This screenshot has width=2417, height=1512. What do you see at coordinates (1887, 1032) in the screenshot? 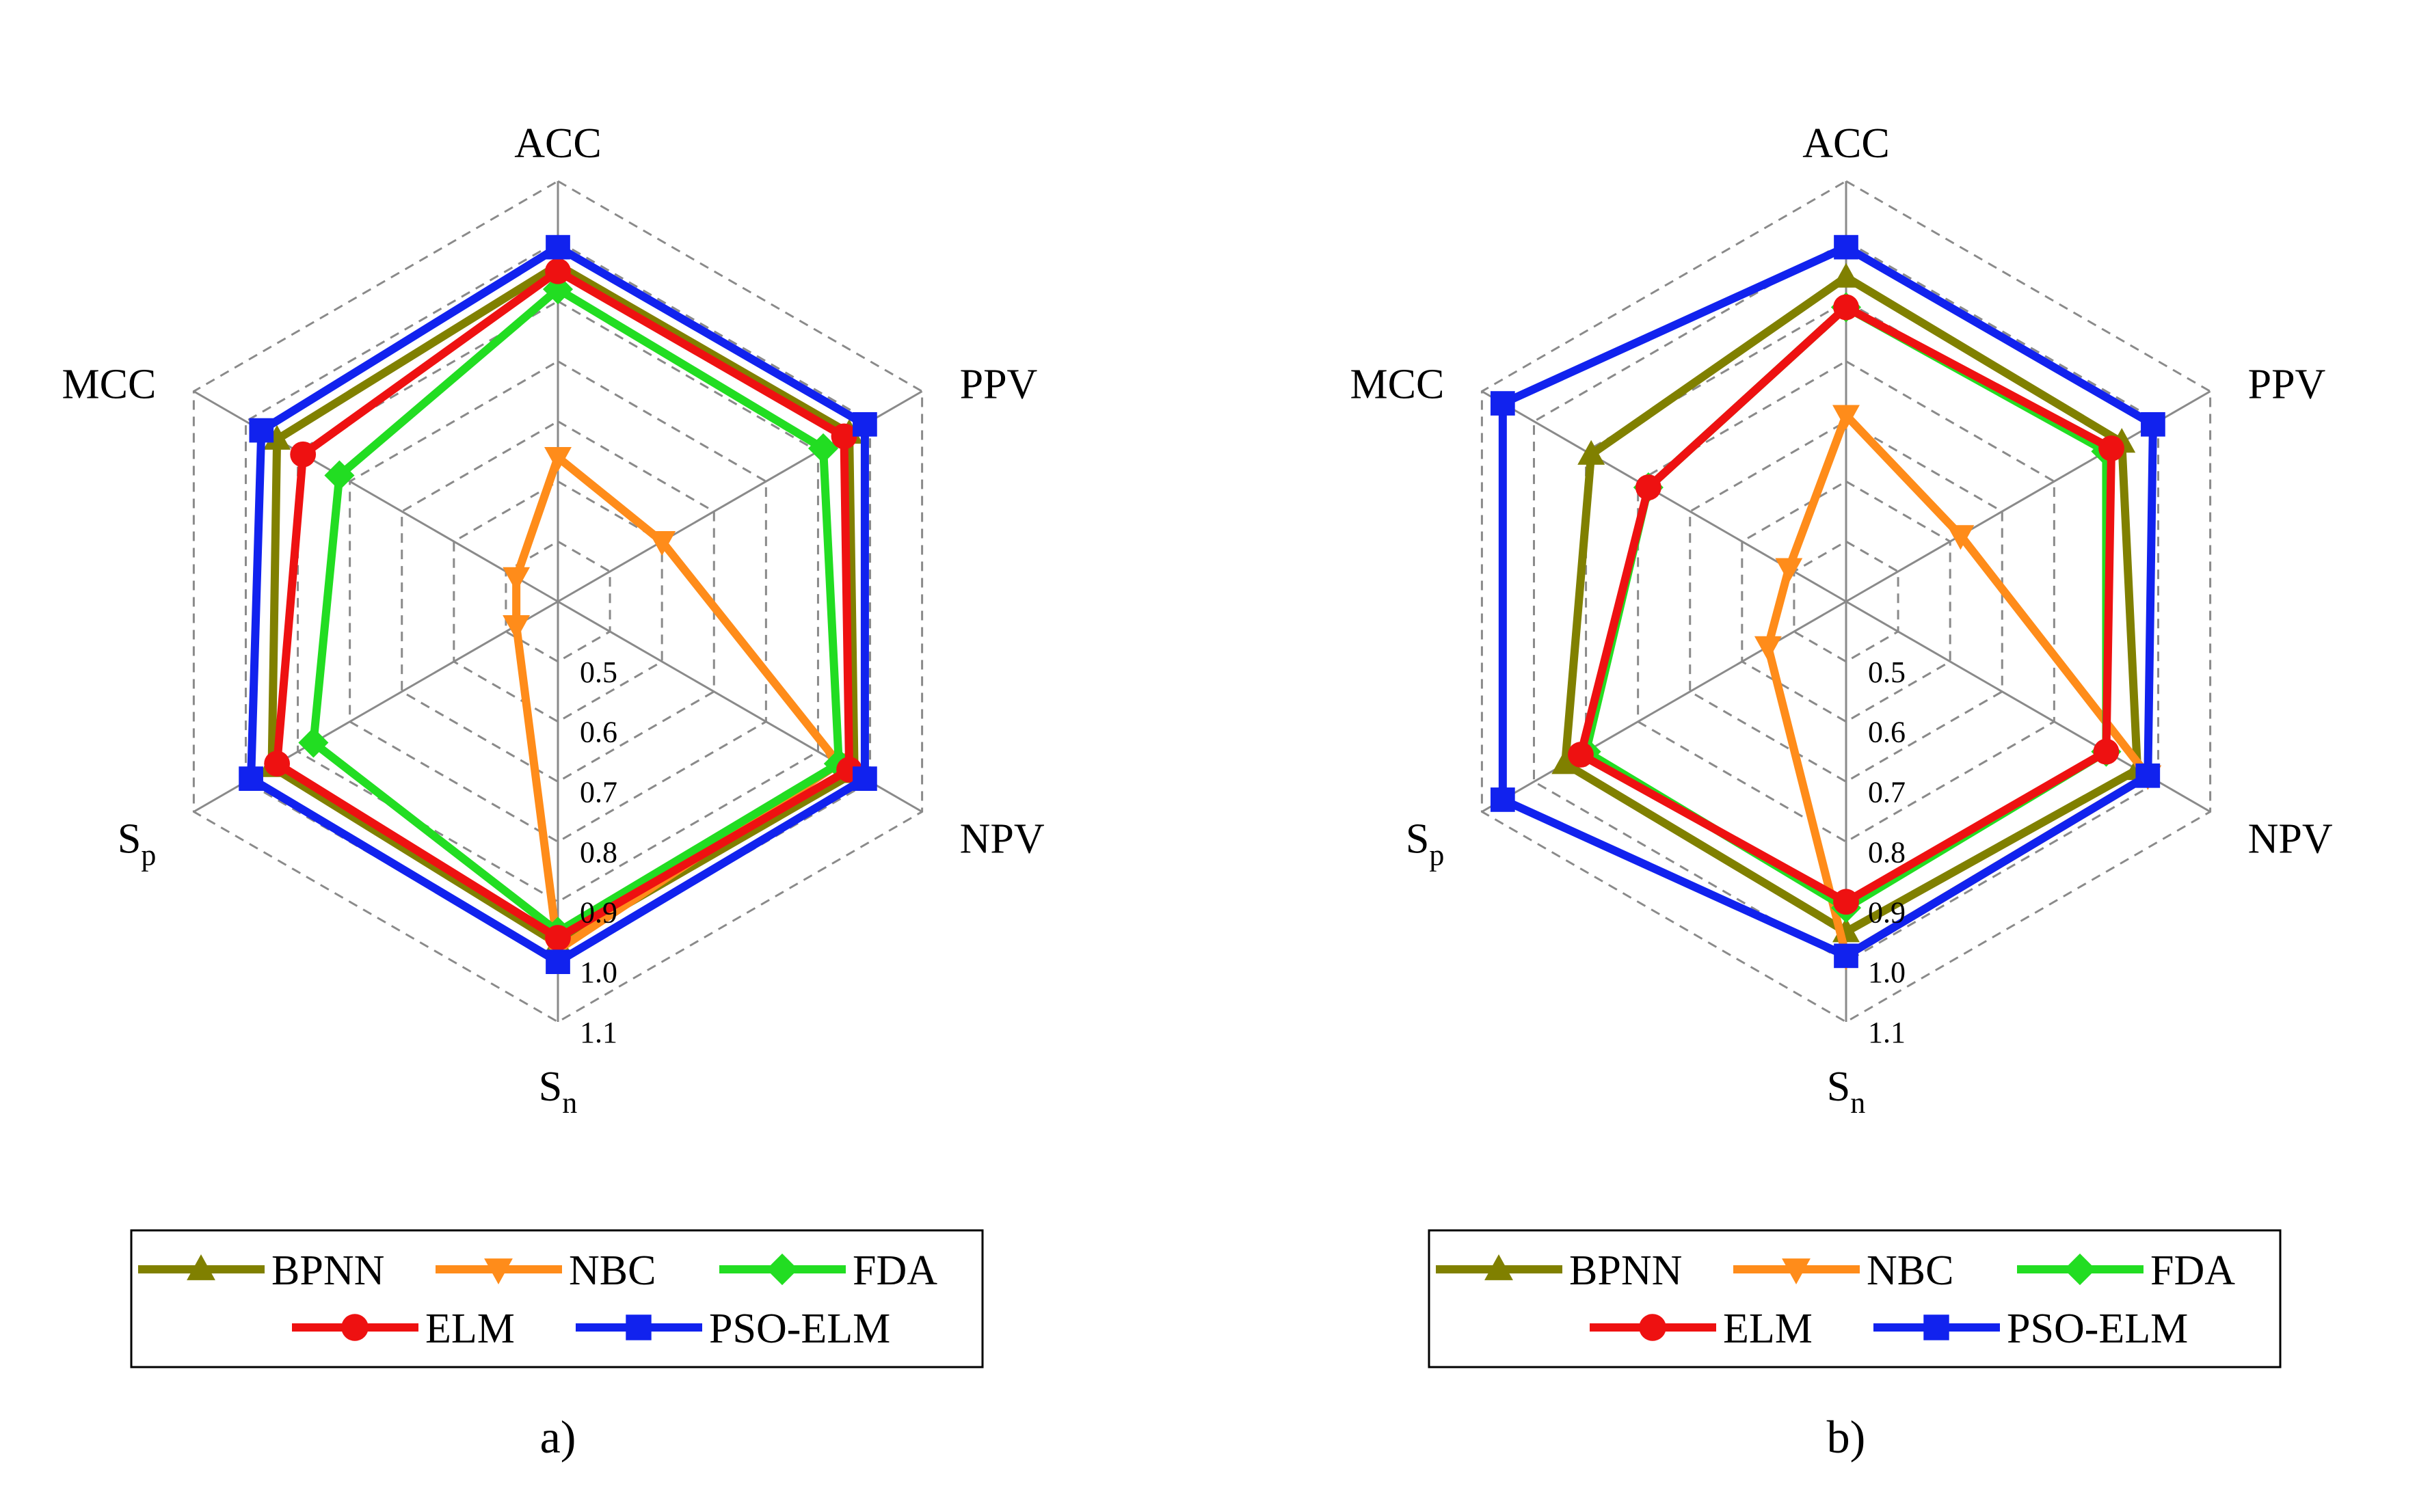
I see `tick-label: 1.1` at bounding box center [1887, 1032].